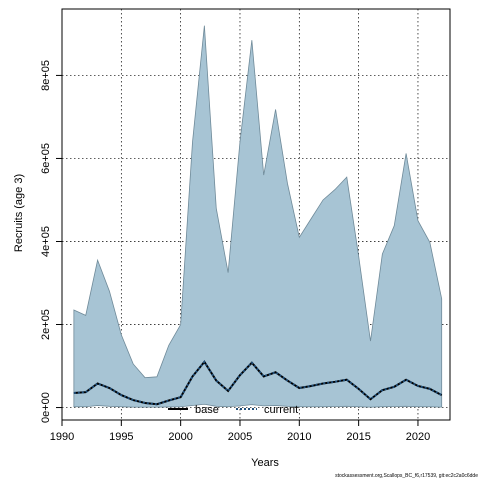  Describe the element at coordinates (281, 410) in the screenshot. I see `legend-current-label: current` at that location.